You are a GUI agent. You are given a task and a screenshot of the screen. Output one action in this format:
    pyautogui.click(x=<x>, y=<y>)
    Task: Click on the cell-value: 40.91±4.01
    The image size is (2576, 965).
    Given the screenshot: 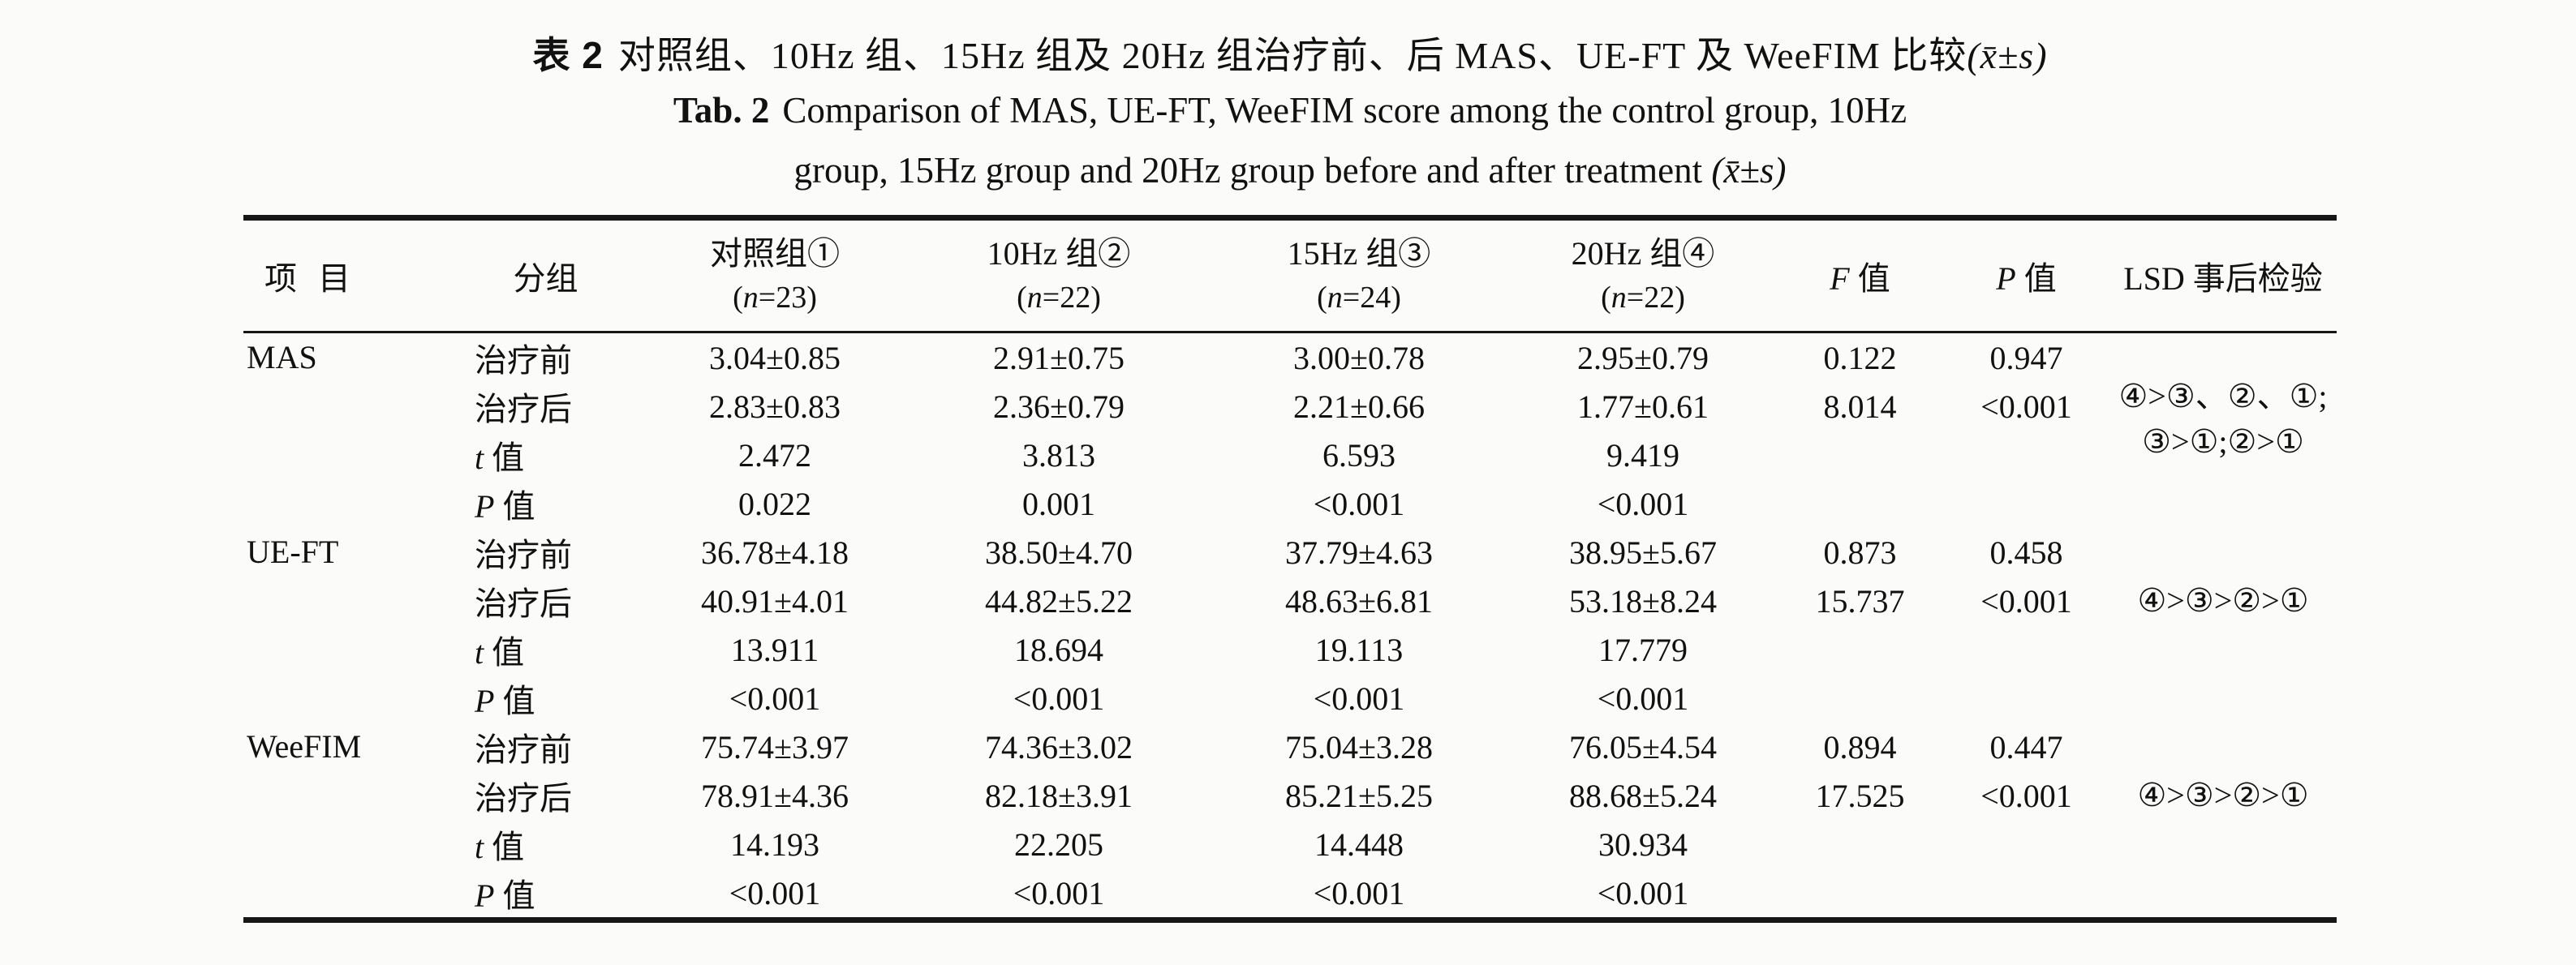 What is the action you would take?
    pyautogui.click(x=775, y=601)
    